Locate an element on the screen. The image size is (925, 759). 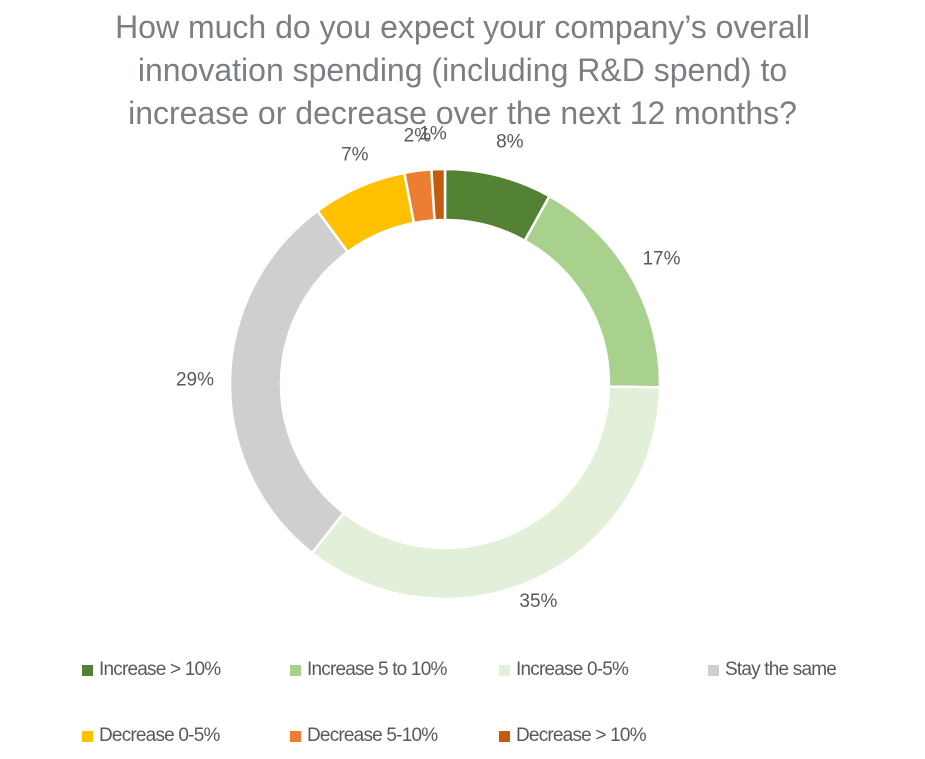
legend-item-decrease-0-5: Decrease 0-5% is located at coordinates (151, 736).